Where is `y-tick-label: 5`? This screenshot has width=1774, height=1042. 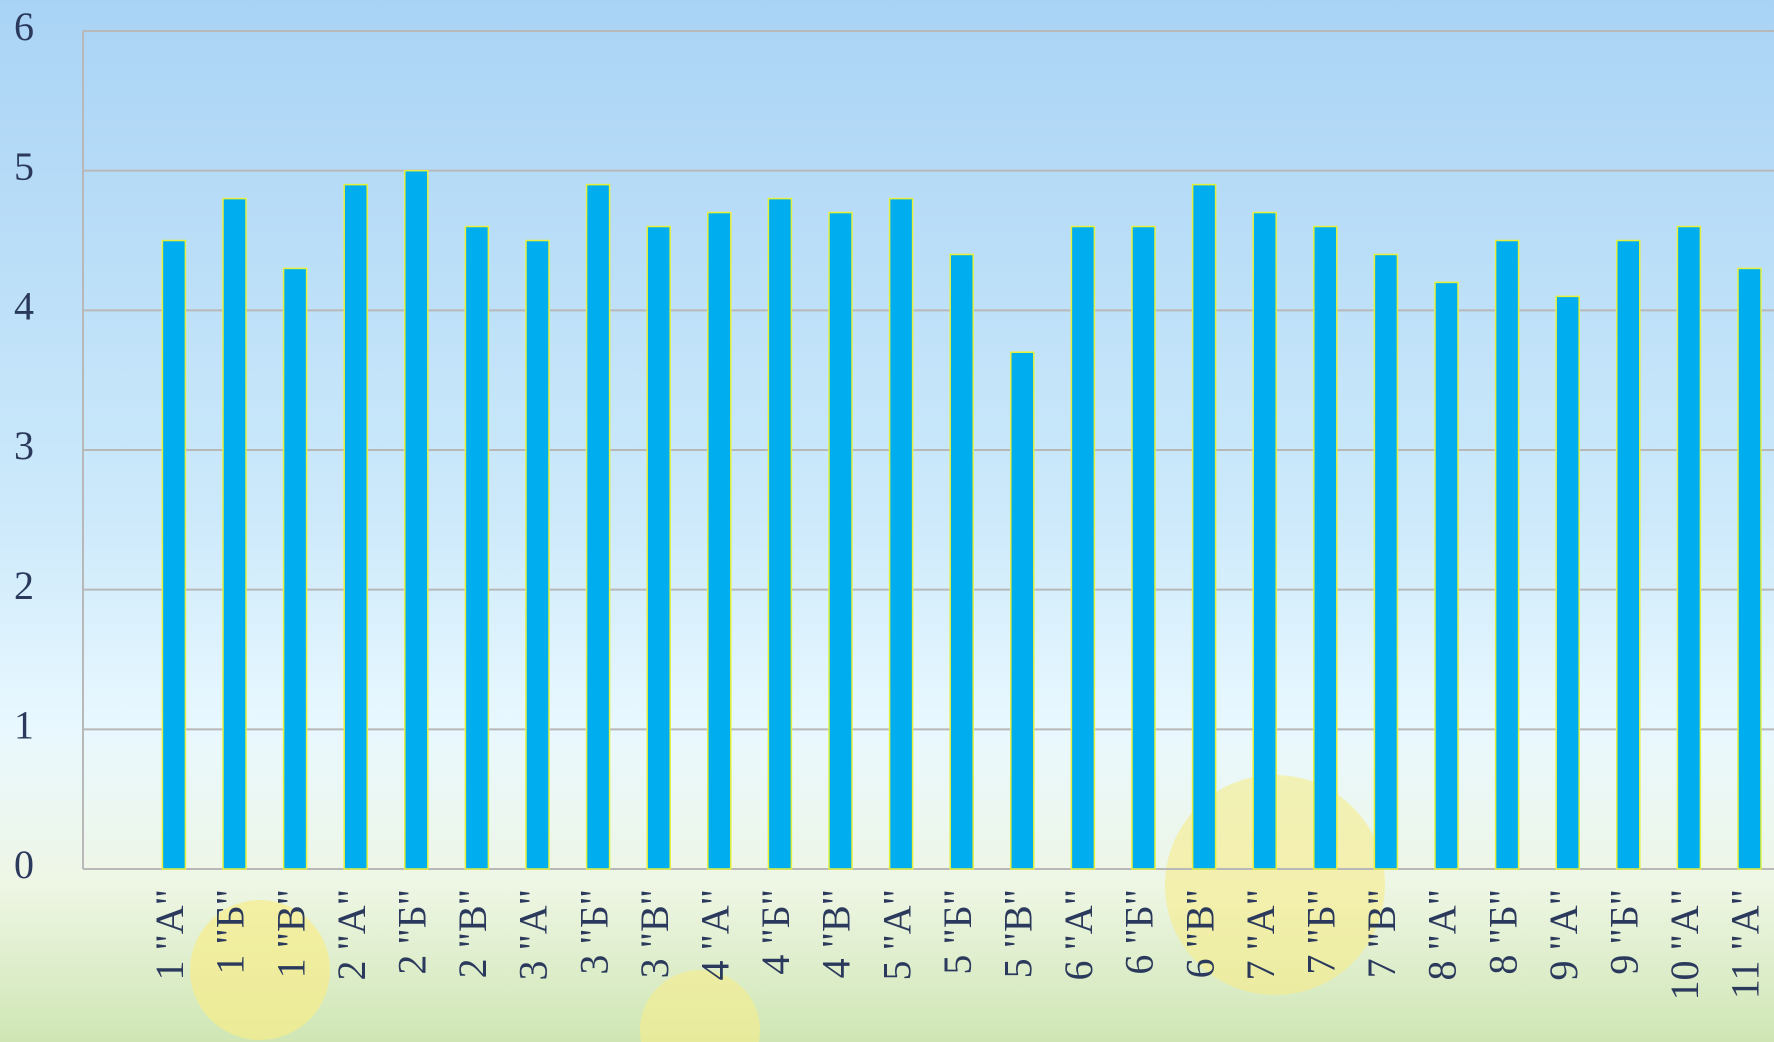
y-tick-label: 5 is located at coordinates (24, 166).